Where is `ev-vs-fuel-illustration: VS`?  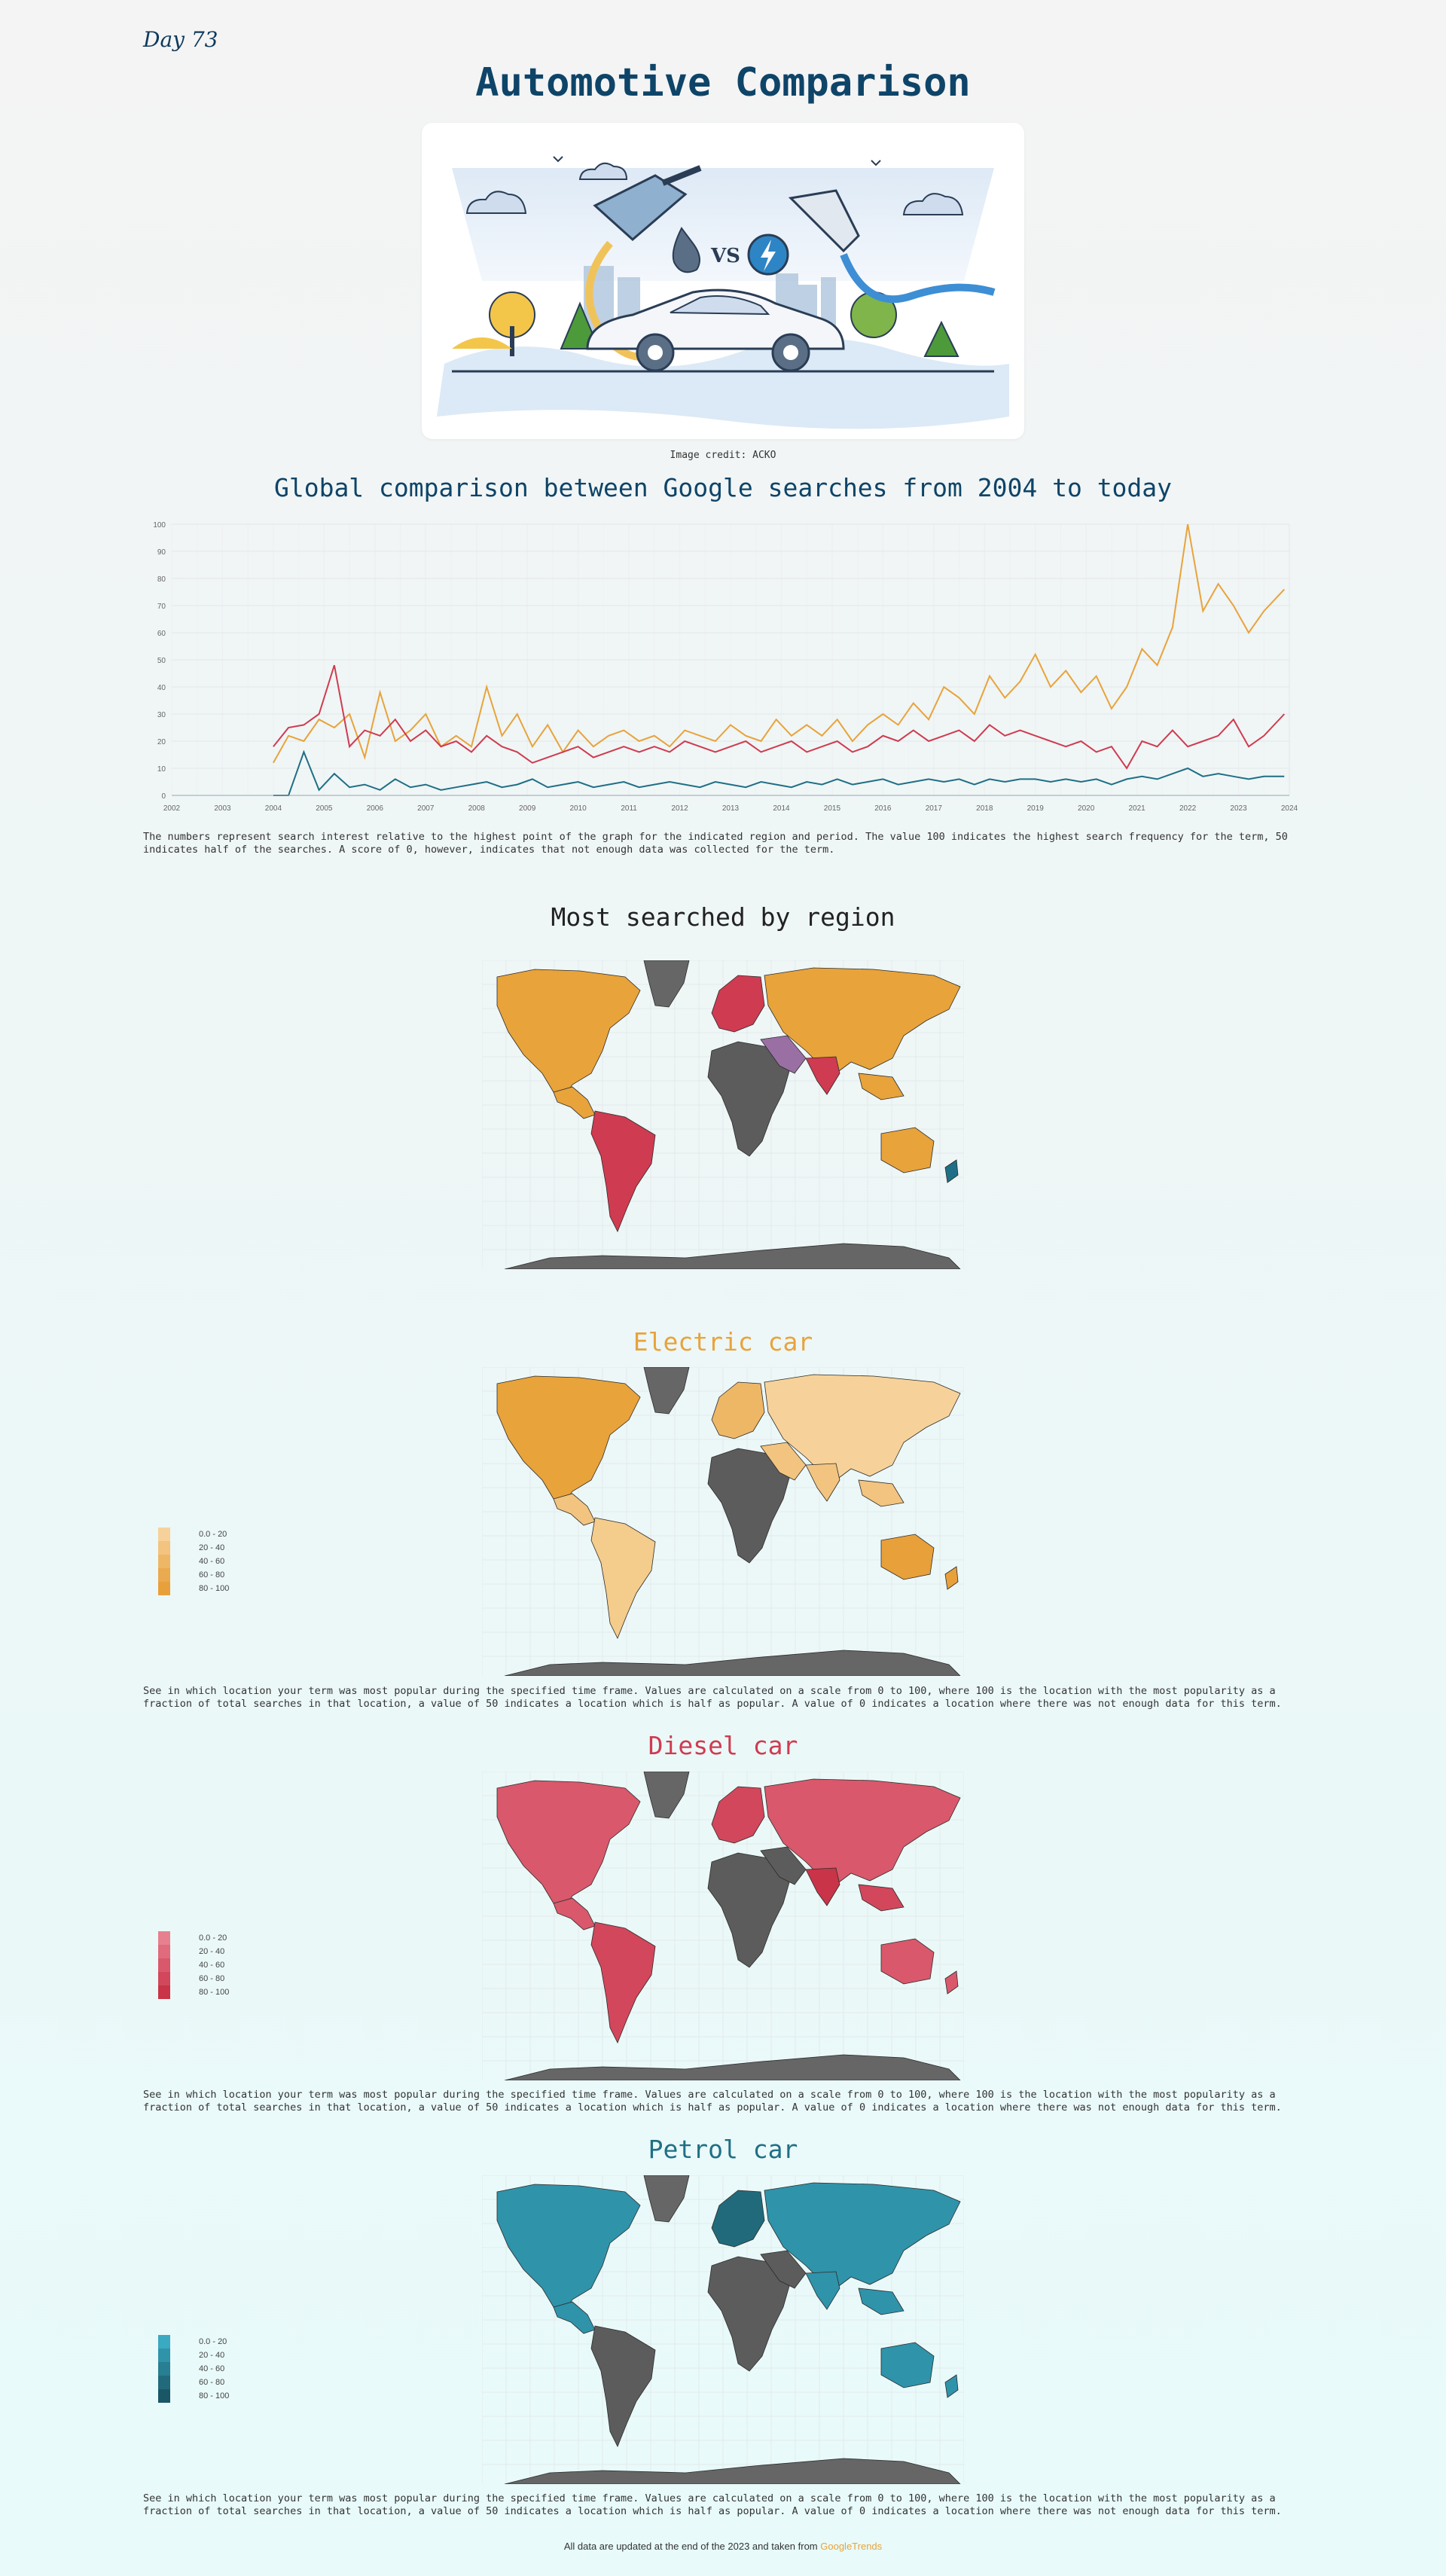 ev-vs-fuel-illustration: VS is located at coordinates (723, 293).